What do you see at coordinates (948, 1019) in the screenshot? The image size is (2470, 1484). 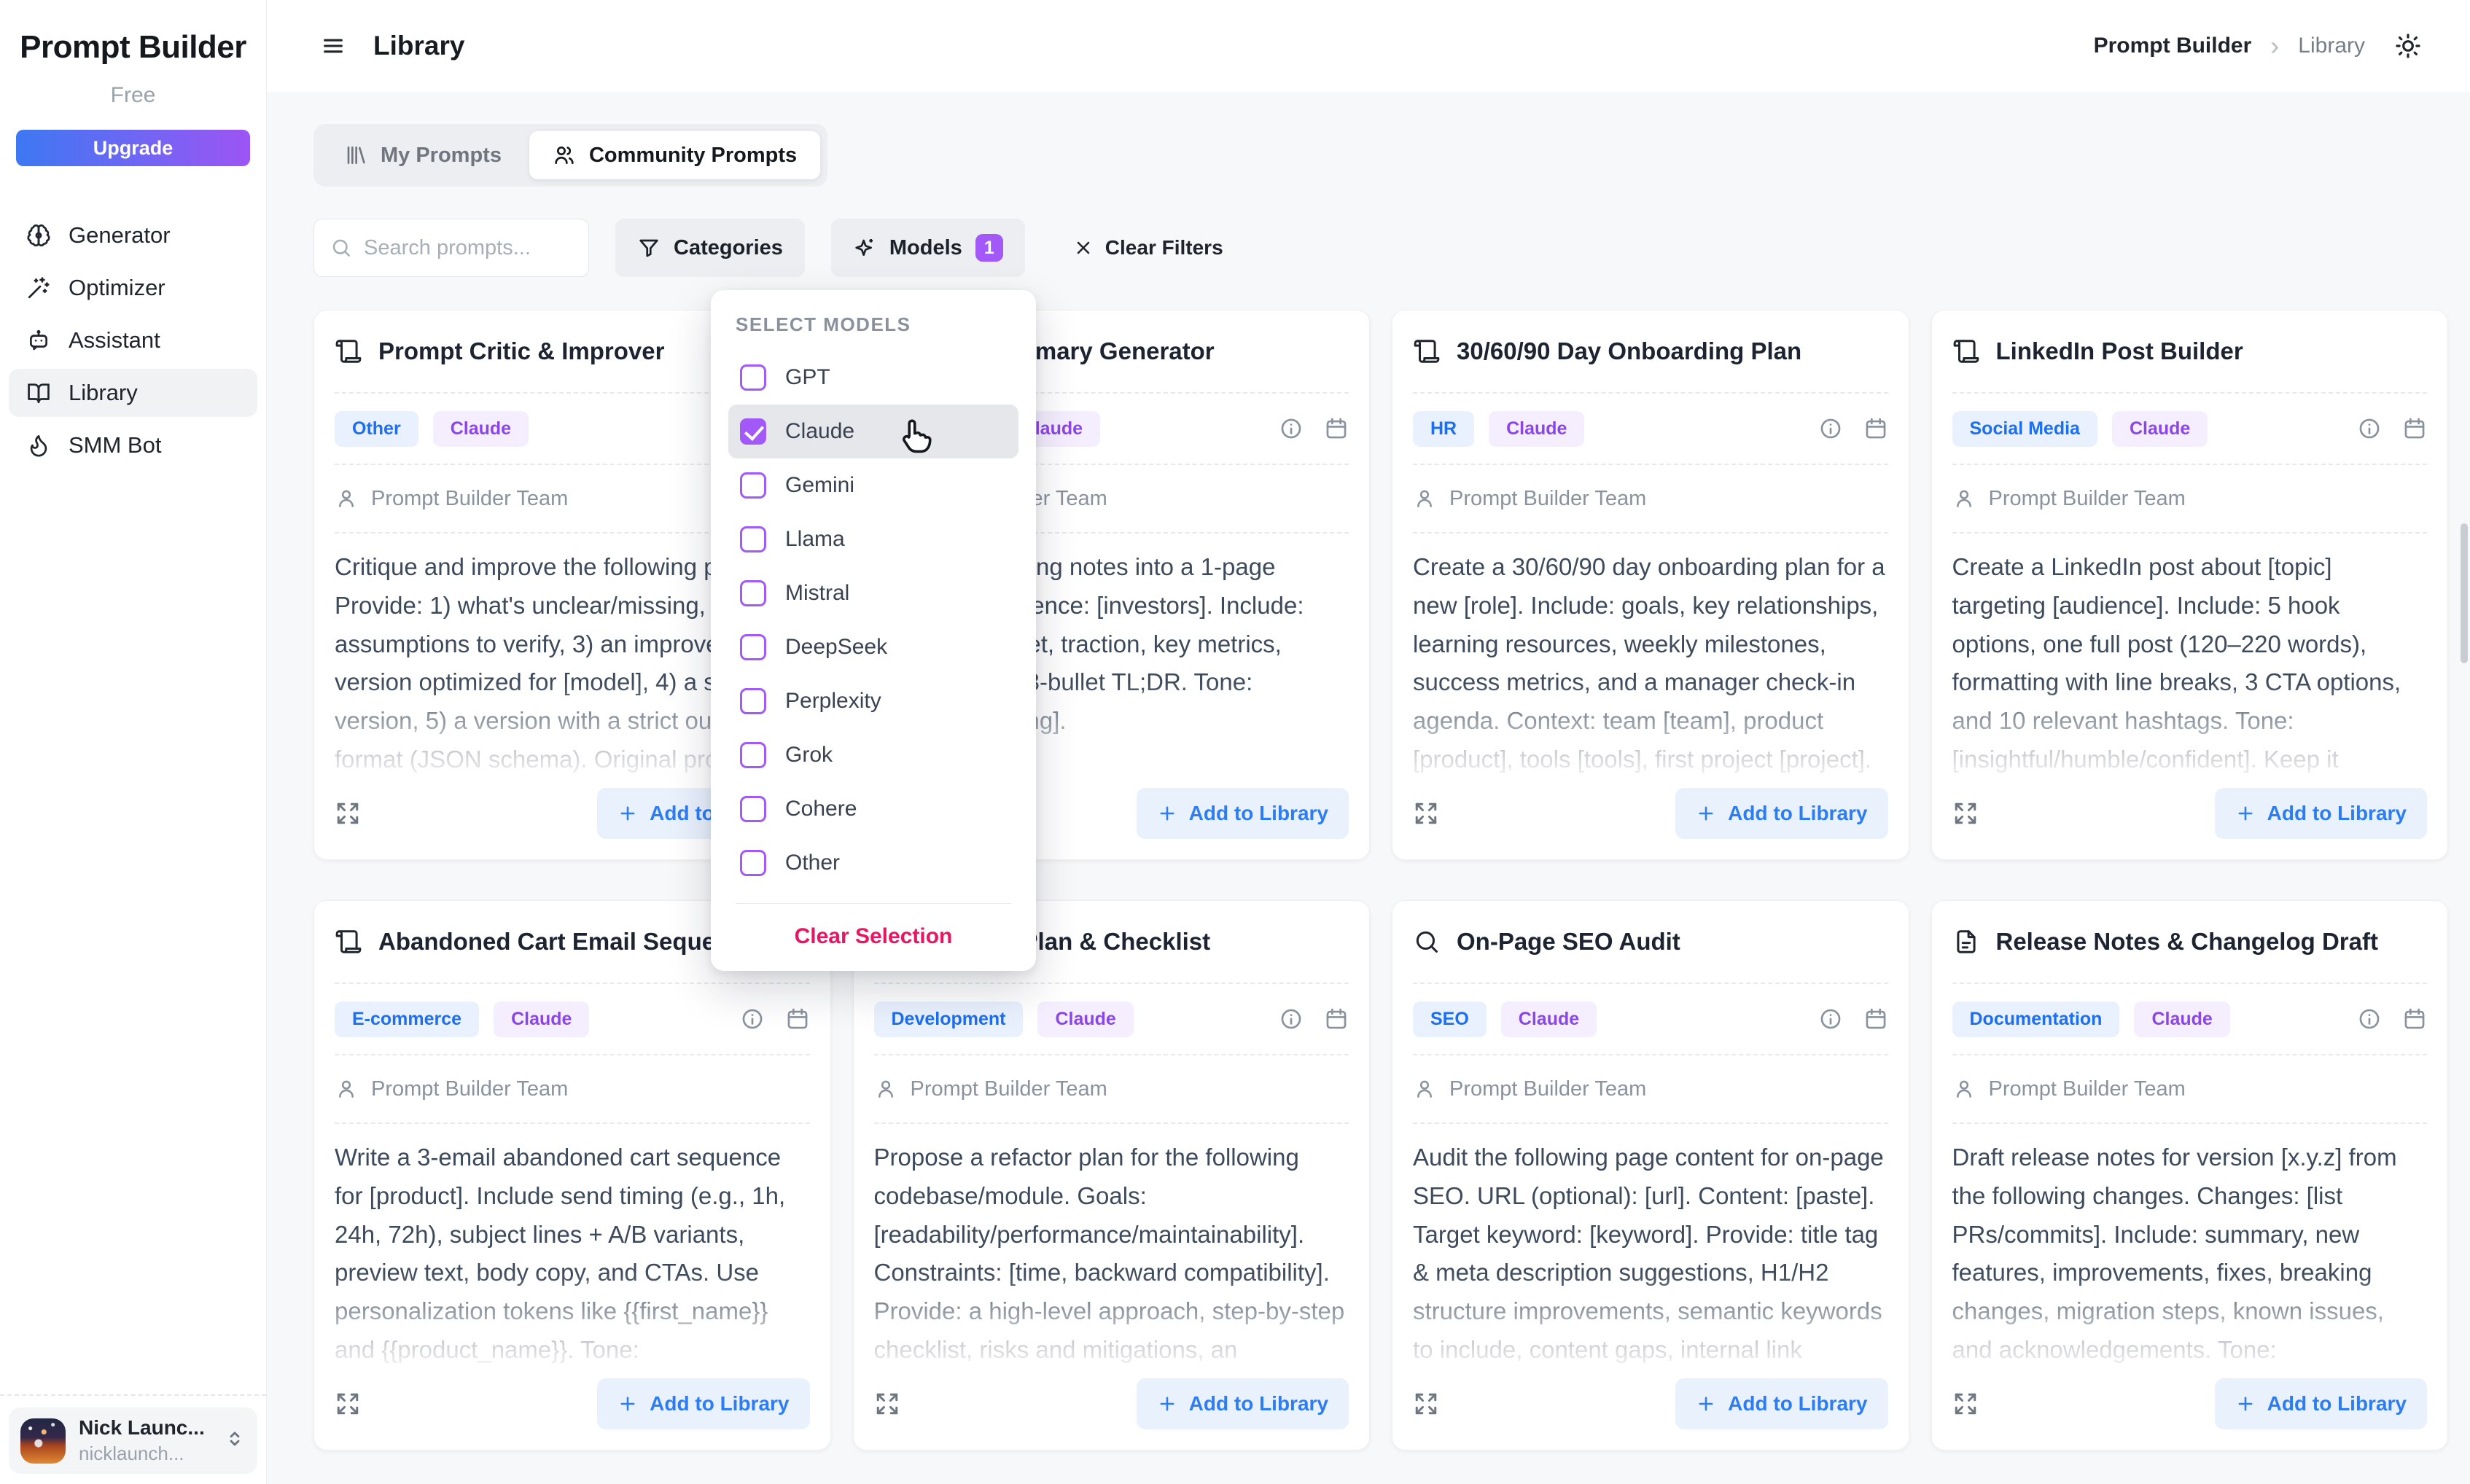 I see `category-tag: Development` at bounding box center [948, 1019].